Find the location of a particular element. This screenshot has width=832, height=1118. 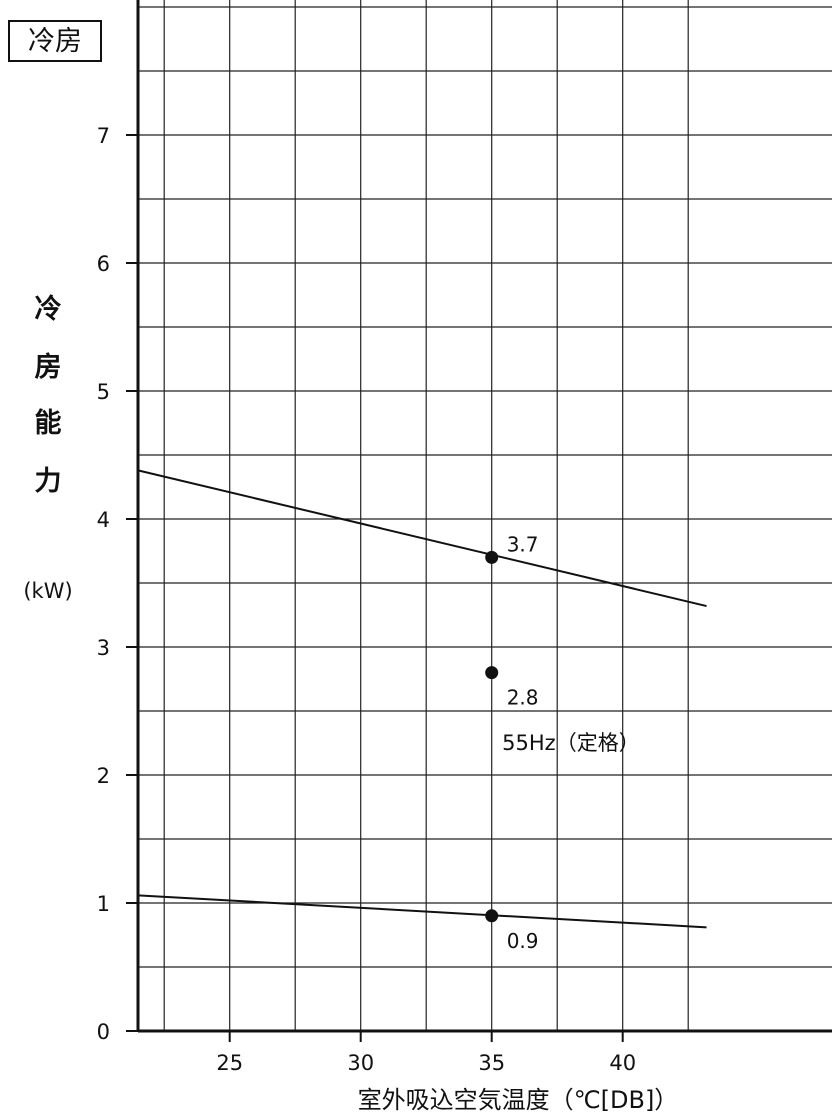

x-tick-label: 30 is located at coordinates (360, 1063).